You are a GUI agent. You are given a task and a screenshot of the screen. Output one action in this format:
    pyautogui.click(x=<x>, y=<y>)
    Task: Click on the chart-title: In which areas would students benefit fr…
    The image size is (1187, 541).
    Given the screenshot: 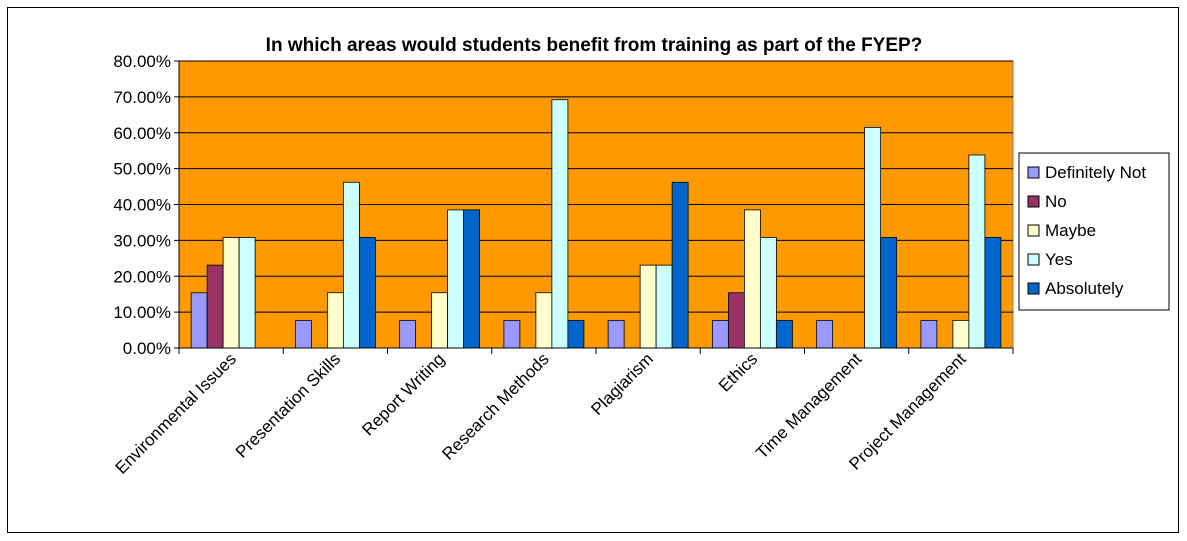 What is the action you would take?
    pyautogui.click(x=594, y=45)
    